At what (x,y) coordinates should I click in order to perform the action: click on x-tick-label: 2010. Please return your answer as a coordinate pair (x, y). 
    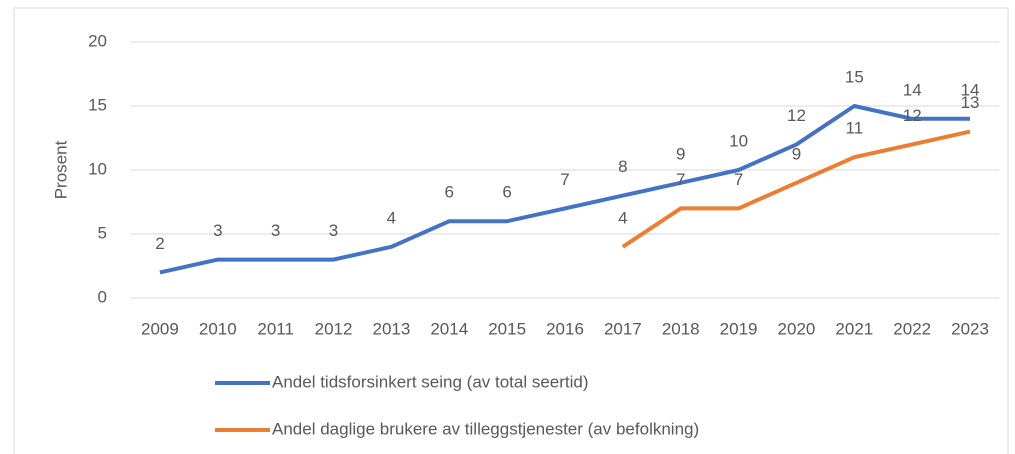
    Looking at the image, I should click on (218, 328).